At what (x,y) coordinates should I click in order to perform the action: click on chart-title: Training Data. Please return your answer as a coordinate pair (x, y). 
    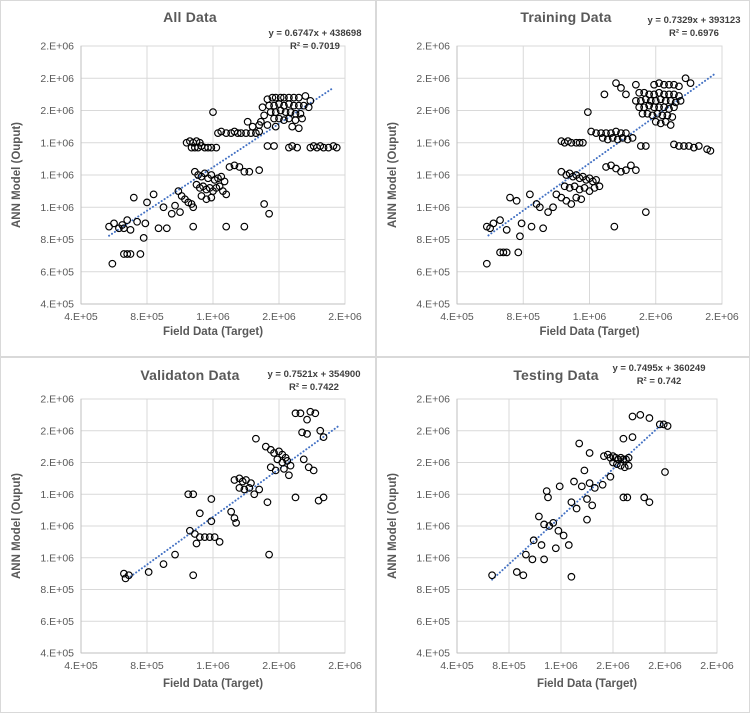
    Looking at the image, I should click on (566, 17).